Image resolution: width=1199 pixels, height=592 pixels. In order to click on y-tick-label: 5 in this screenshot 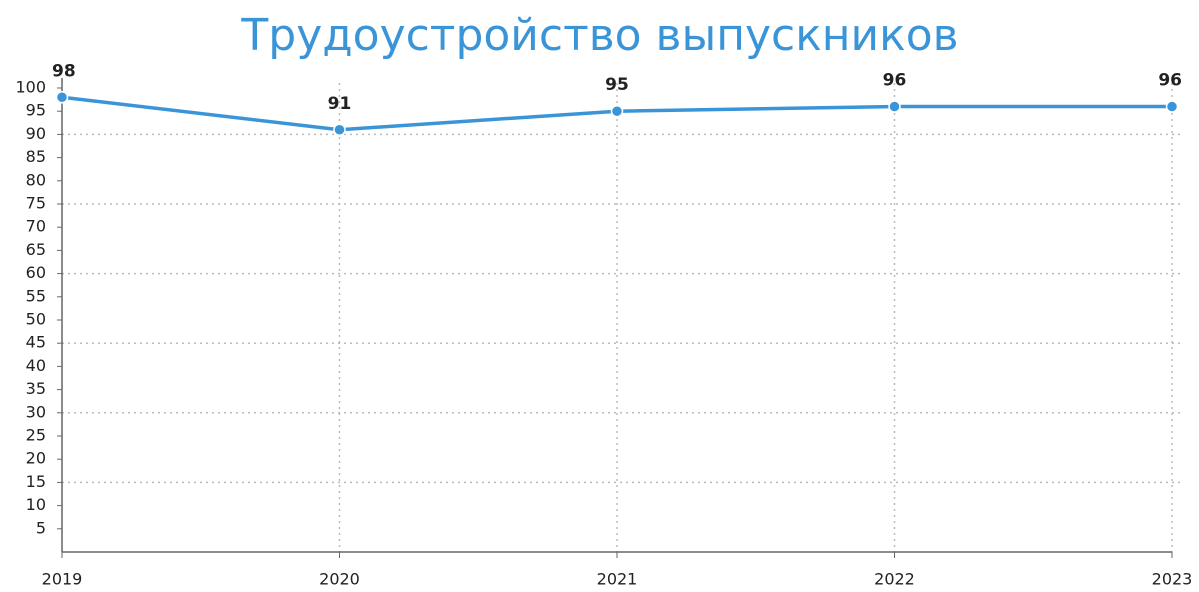, I will do `click(41, 527)`.